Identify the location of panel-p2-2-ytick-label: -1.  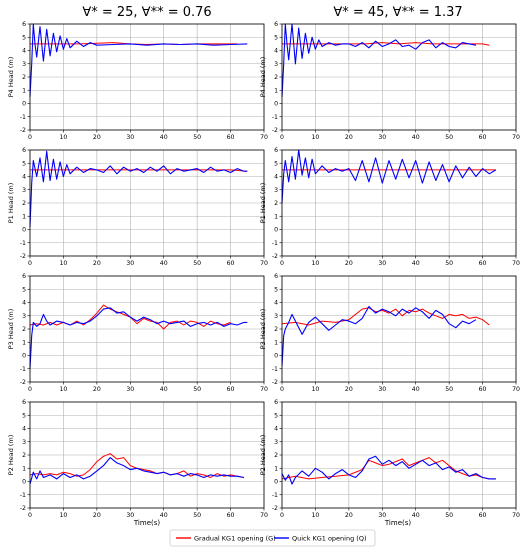
(275, 495).